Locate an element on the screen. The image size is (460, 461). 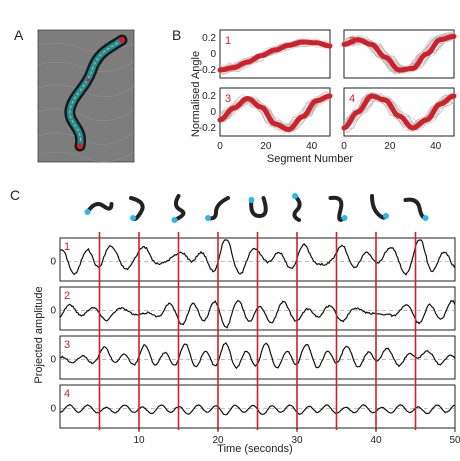
panel-b-ticks: 0.20-0.20.20-0.20 20 40 0 20 40 is located at coordinates (320, 92).